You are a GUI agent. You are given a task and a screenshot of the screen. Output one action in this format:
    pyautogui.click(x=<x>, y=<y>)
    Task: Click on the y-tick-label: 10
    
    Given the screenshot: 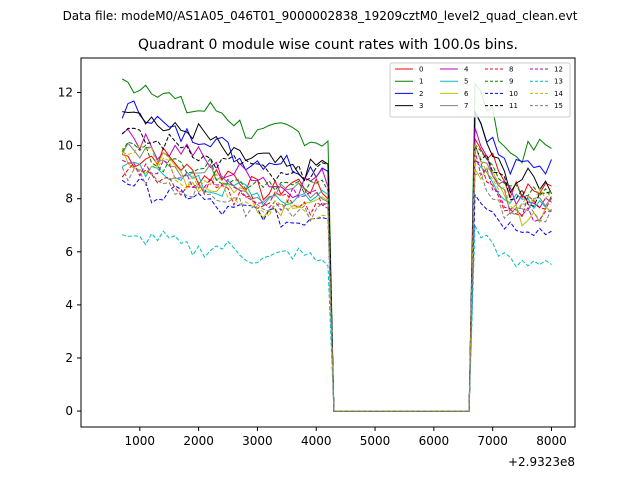 What is the action you would take?
    pyautogui.click(x=65, y=146)
    